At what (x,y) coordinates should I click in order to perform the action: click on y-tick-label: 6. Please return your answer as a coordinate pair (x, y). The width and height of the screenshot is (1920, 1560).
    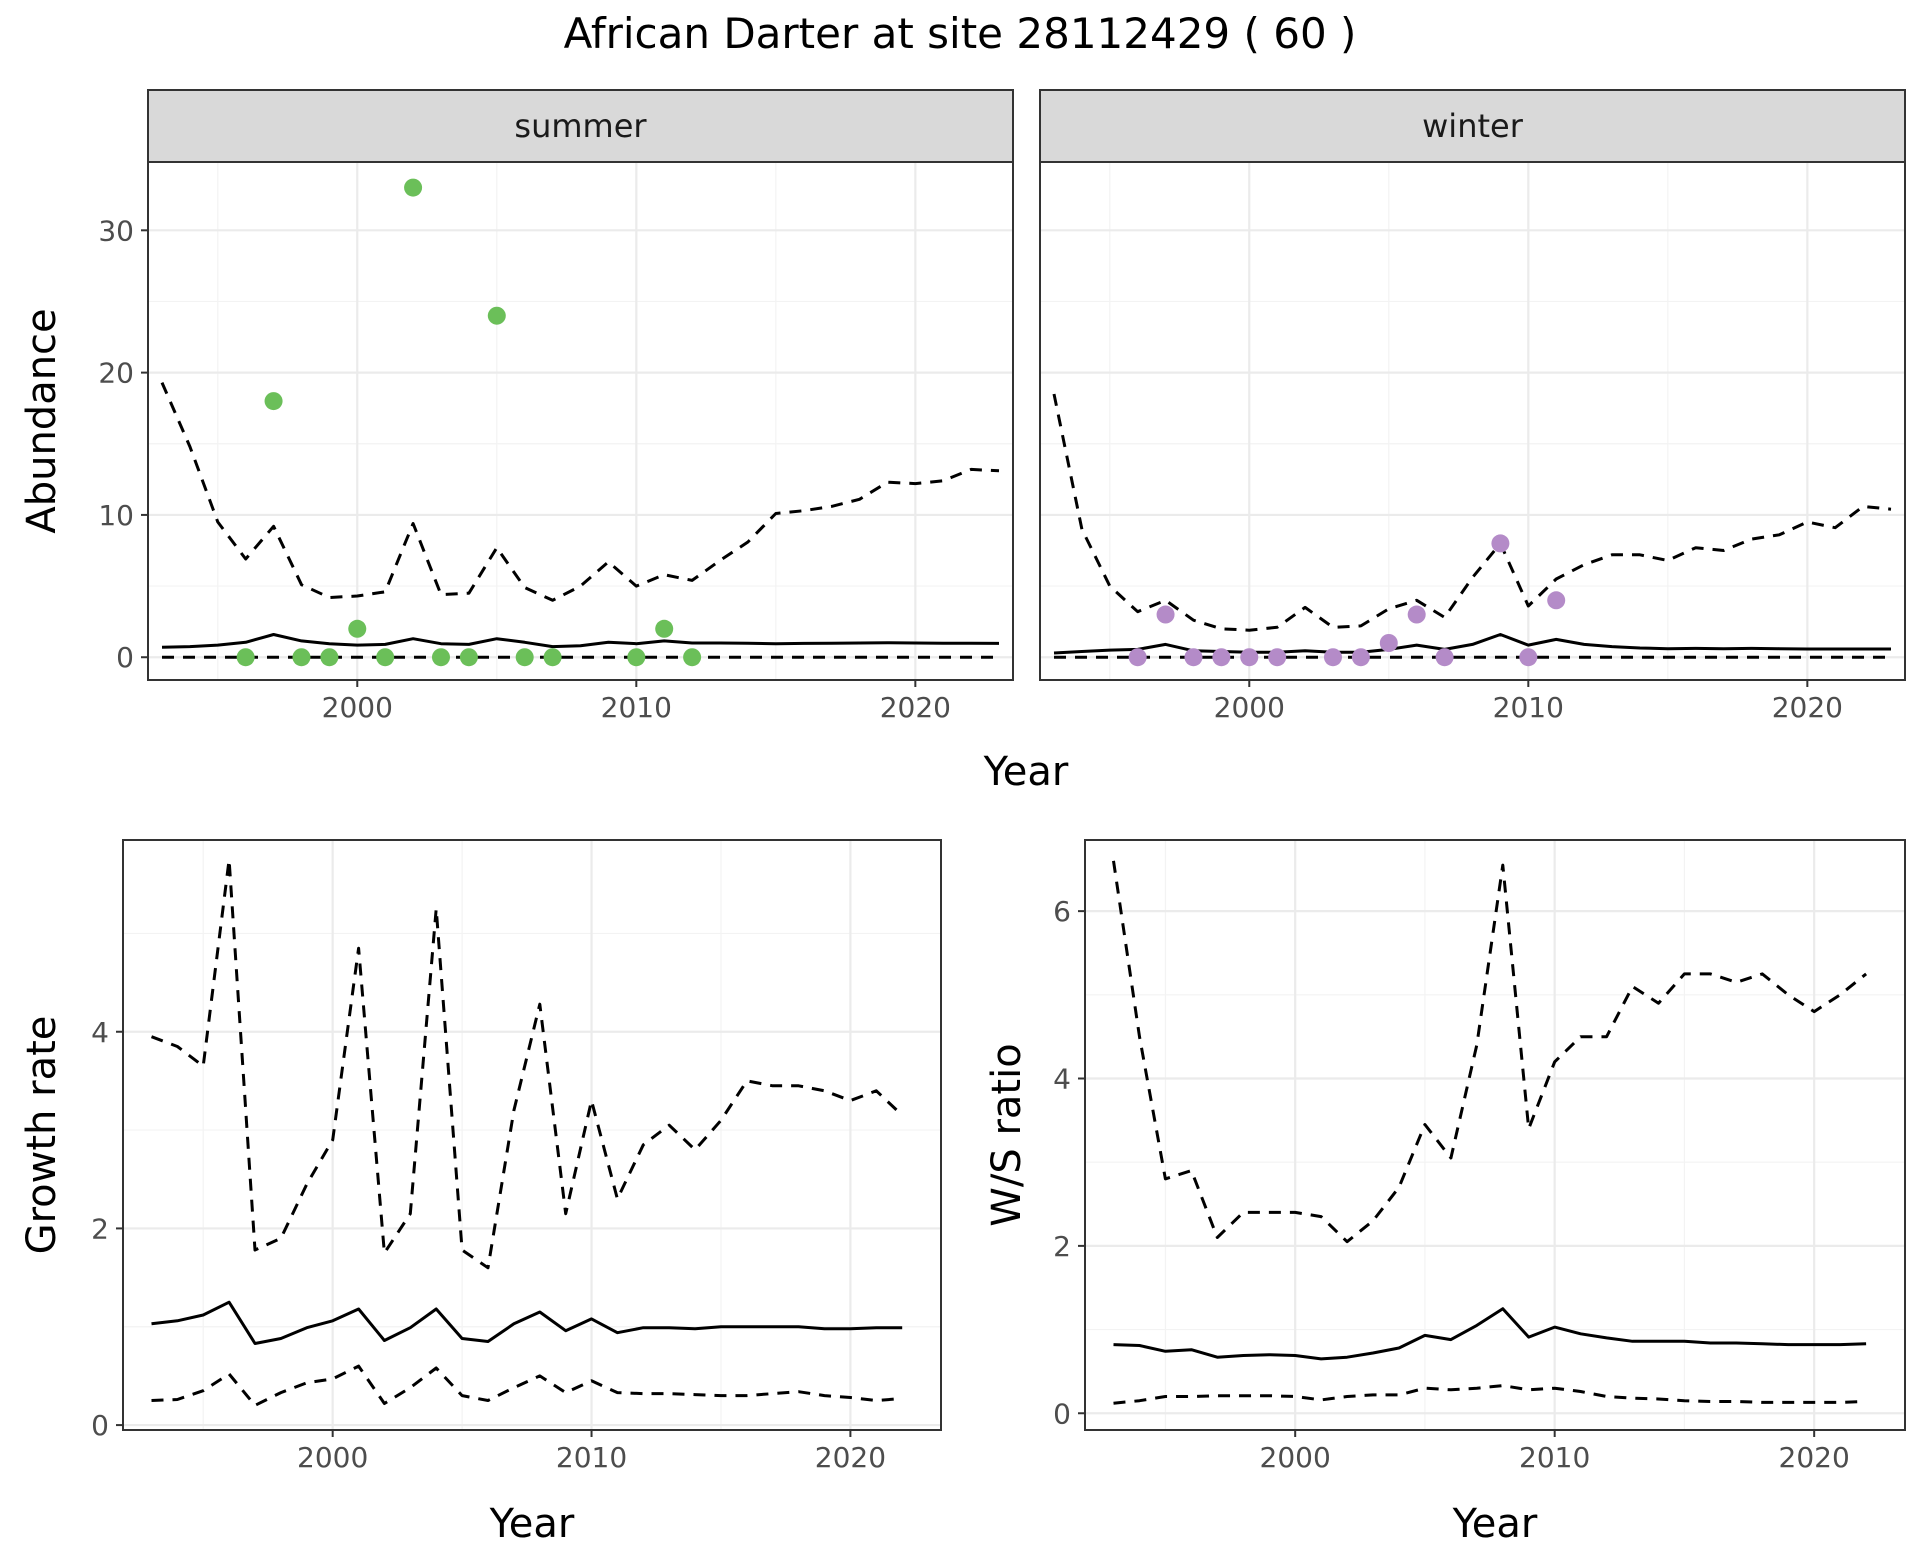
    Looking at the image, I should click on (1062, 911).